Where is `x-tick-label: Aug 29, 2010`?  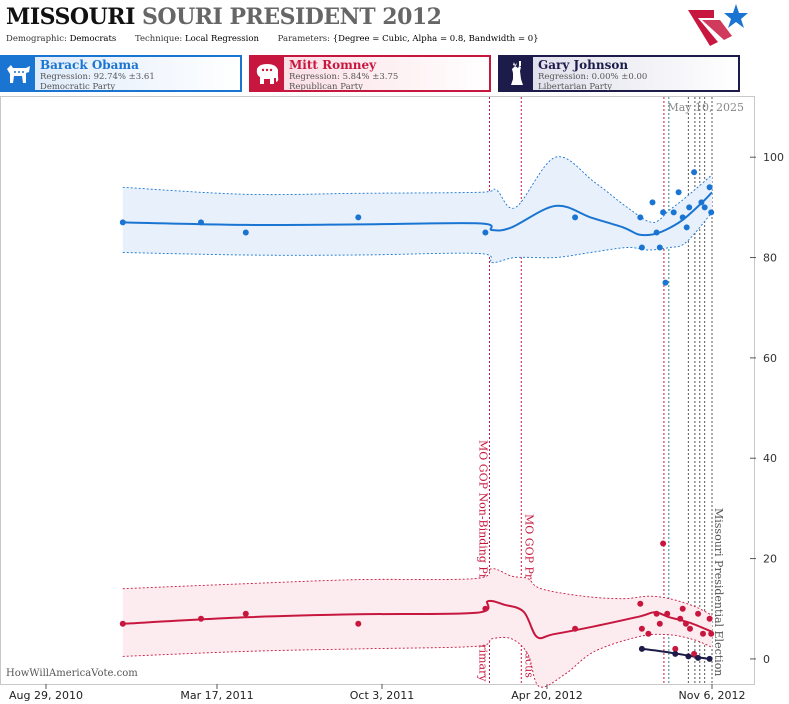 x-tick-label: Aug 29, 2010 is located at coordinates (46, 695).